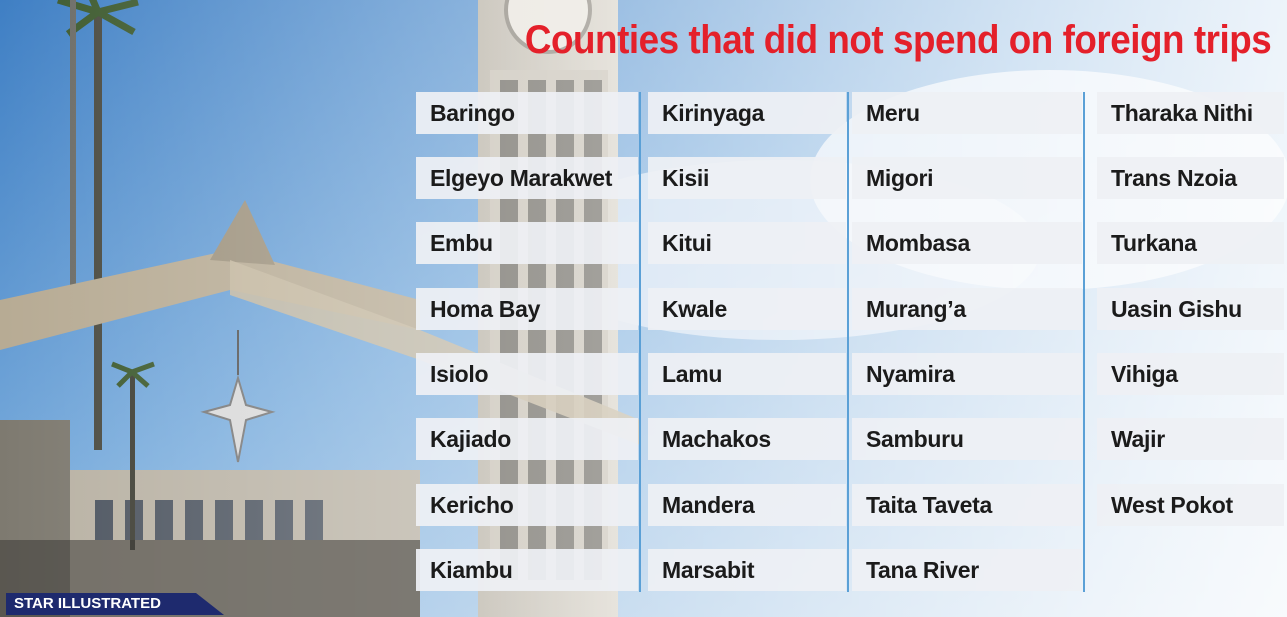  Describe the element at coordinates (527, 309) in the screenshot. I see `county-cell: Homa Bay` at that location.